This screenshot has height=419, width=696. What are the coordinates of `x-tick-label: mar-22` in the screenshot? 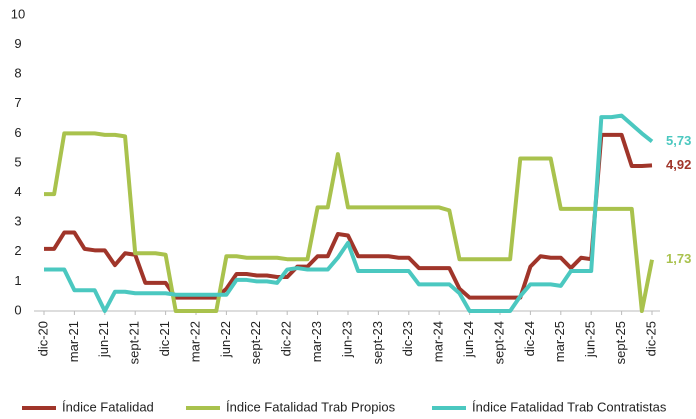 It's located at (194, 341).